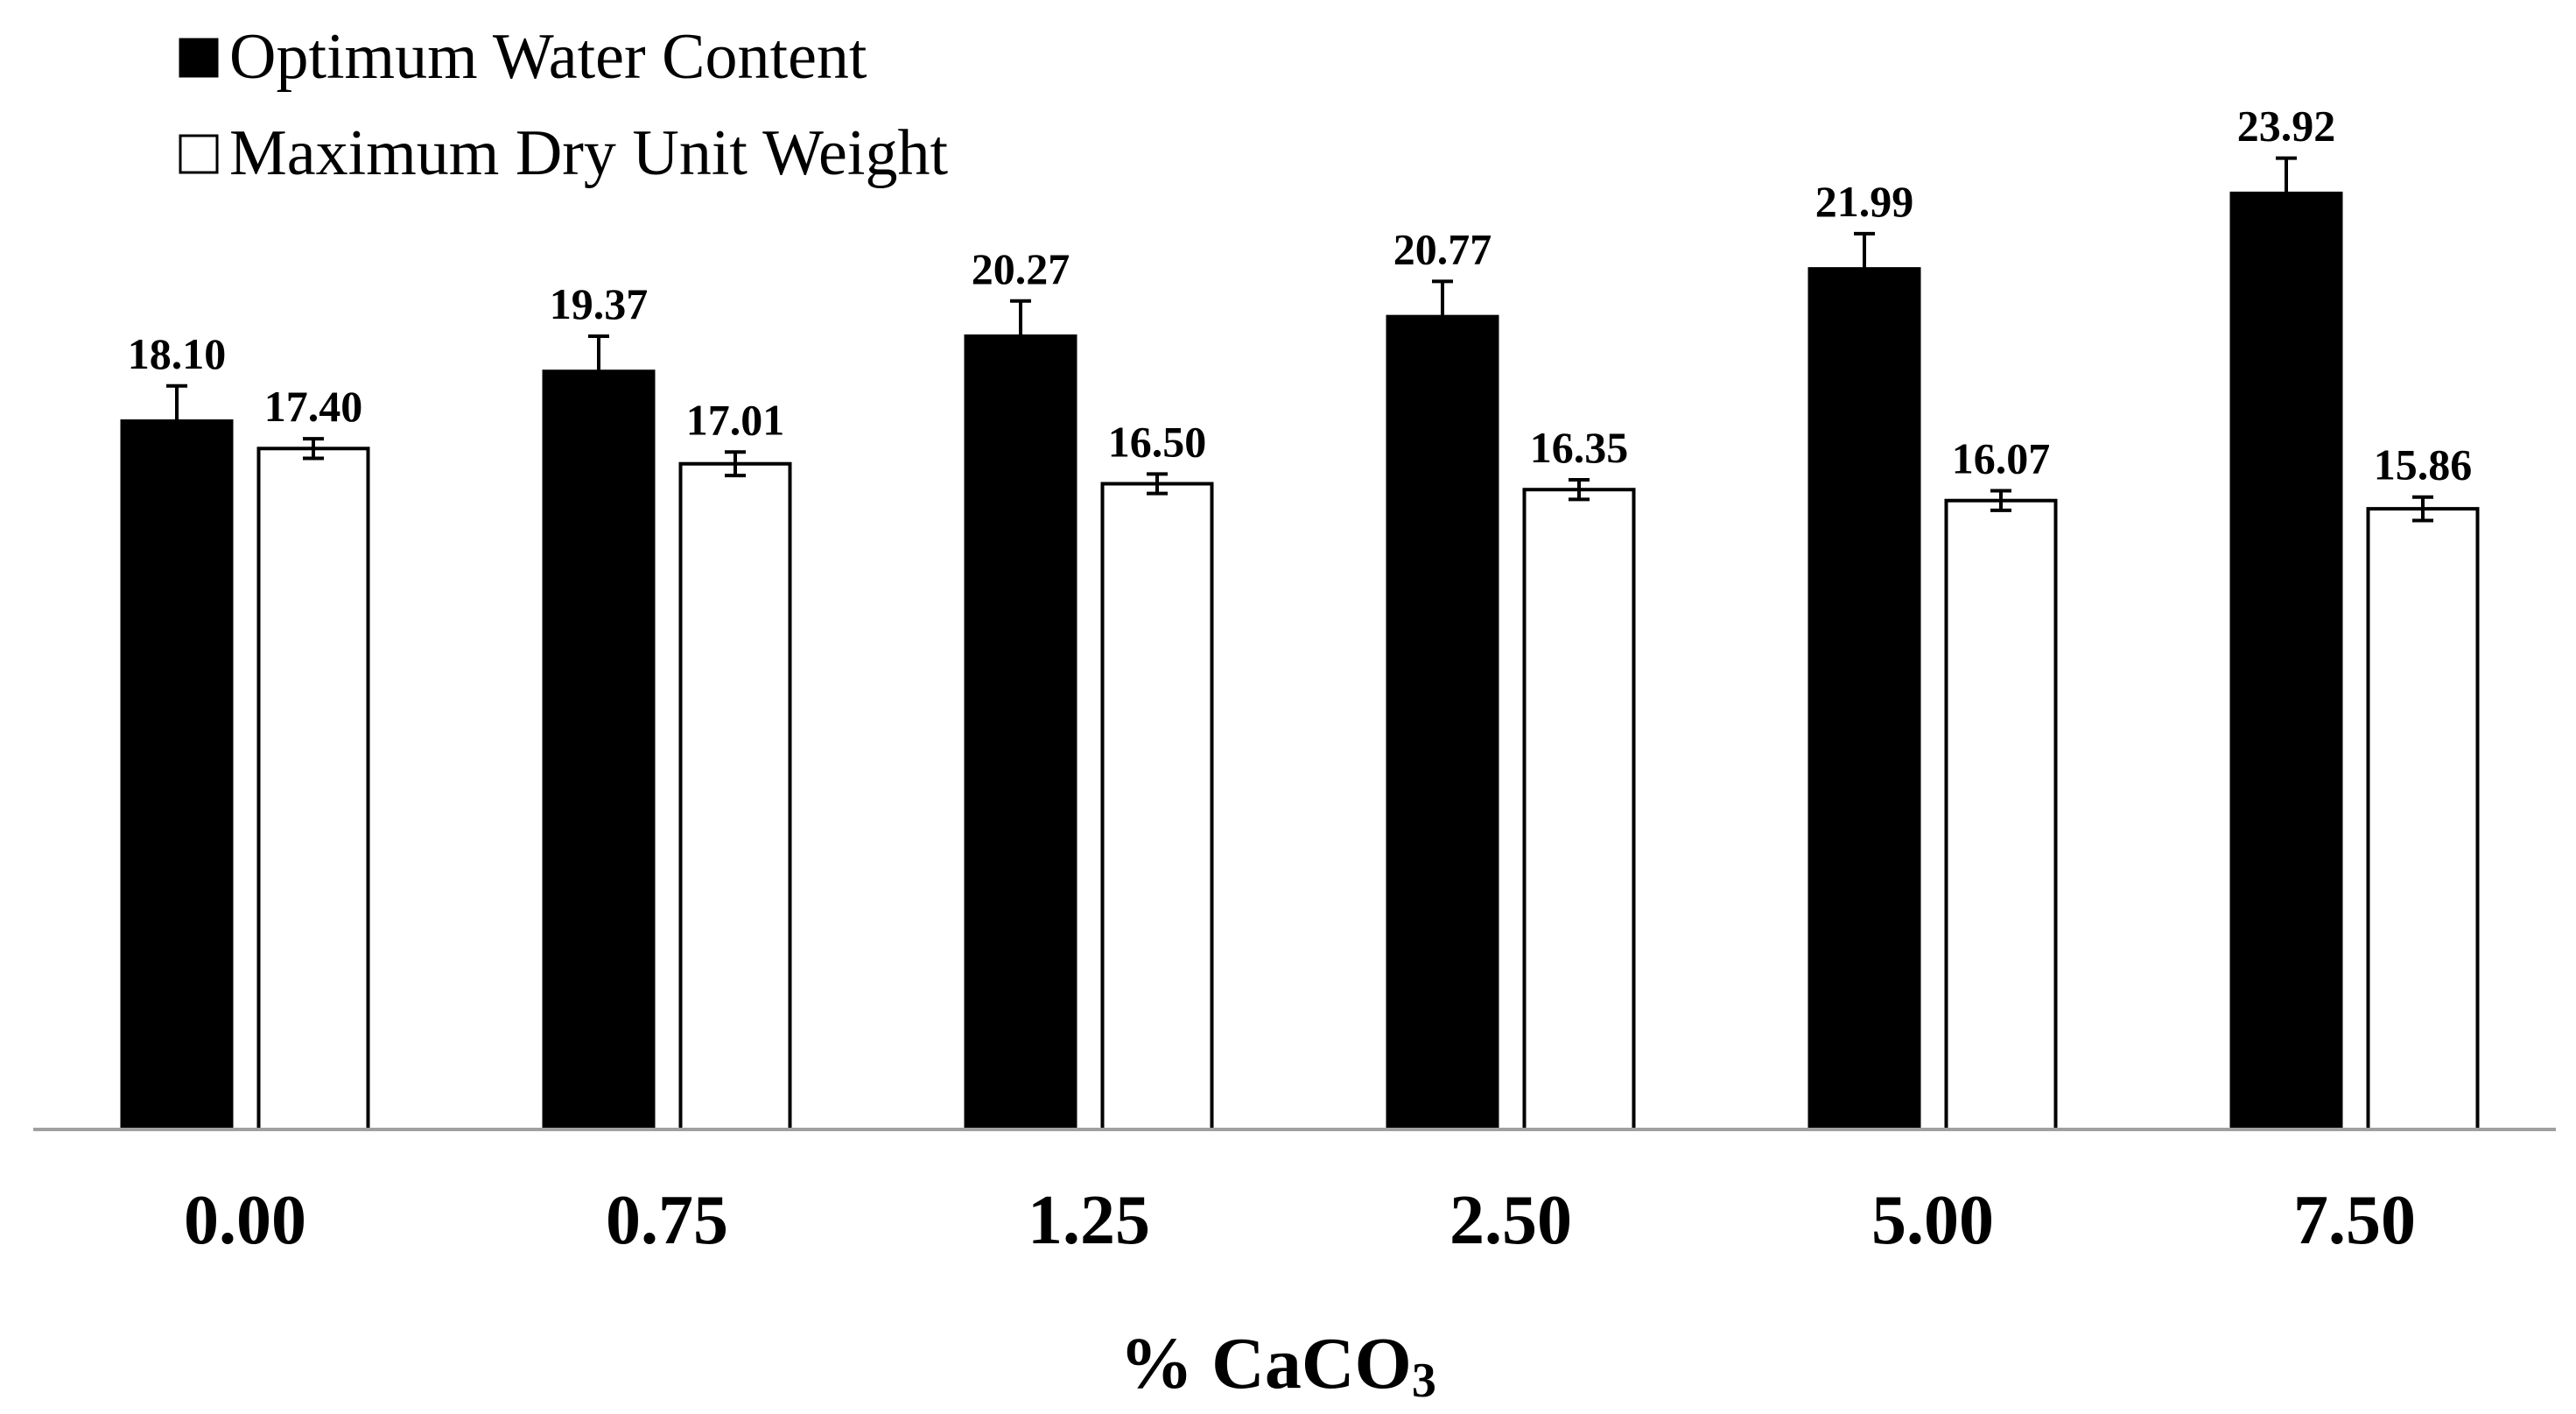  Describe the element at coordinates (1864, 201) in the screenshot. I see `value-label-optimum-water-content: 21.99` at that location.